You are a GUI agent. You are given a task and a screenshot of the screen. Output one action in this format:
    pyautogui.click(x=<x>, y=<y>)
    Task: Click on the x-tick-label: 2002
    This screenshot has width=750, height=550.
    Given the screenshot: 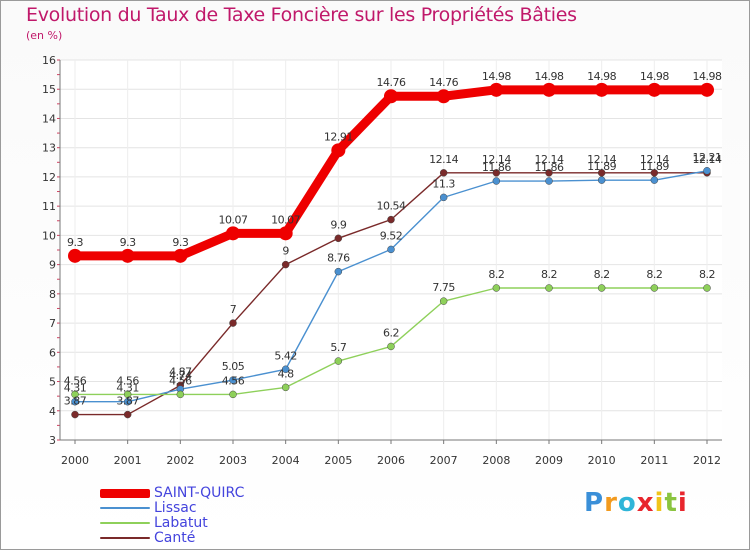 What is the action you would take?
    pyautogui.click(x=180, y=460)
    